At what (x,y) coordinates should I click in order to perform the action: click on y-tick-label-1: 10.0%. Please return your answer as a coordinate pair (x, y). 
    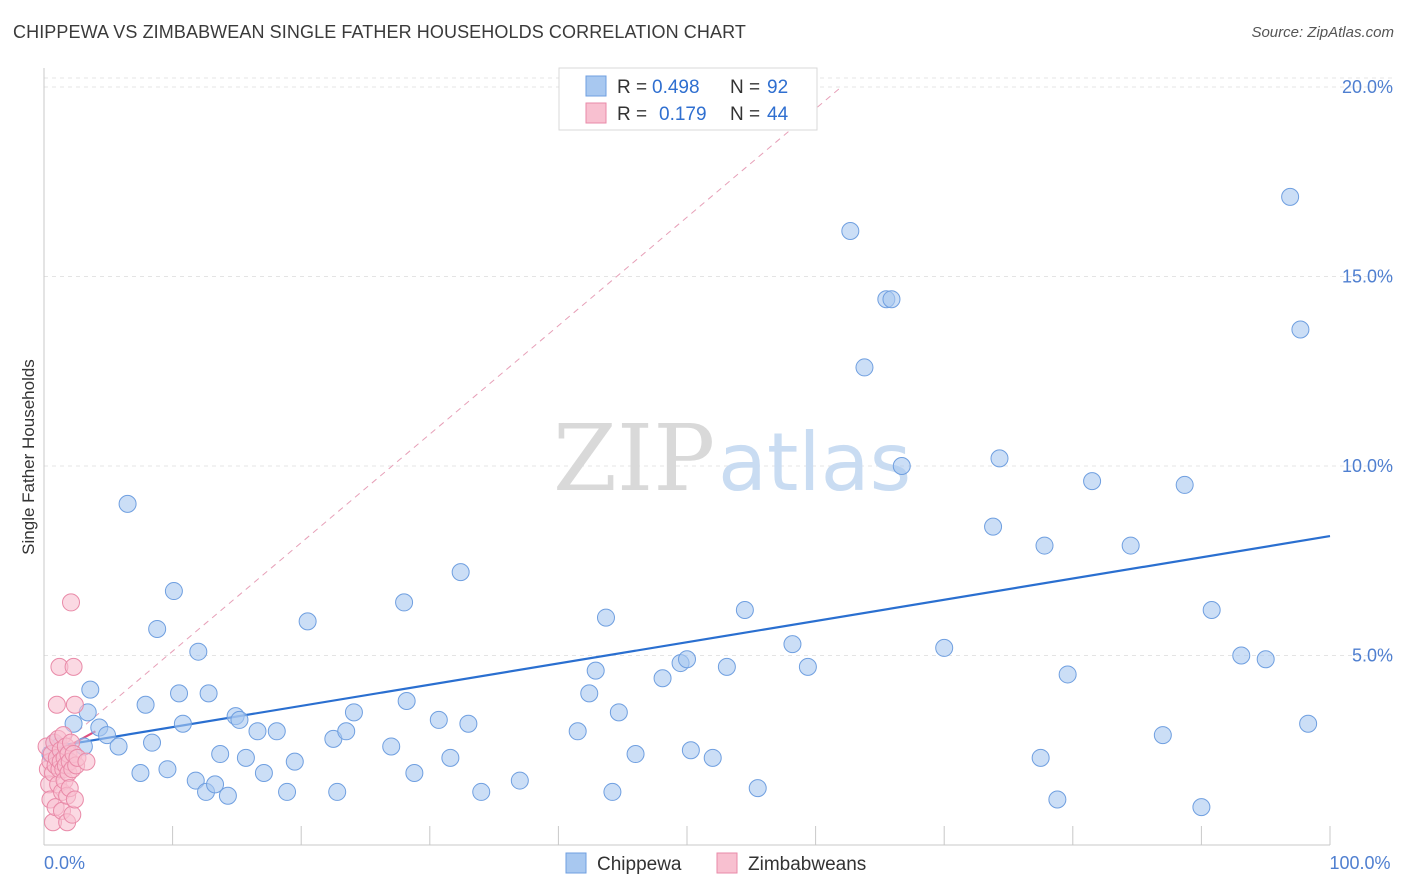
    Looking at the image, I should click on (1367, 466).